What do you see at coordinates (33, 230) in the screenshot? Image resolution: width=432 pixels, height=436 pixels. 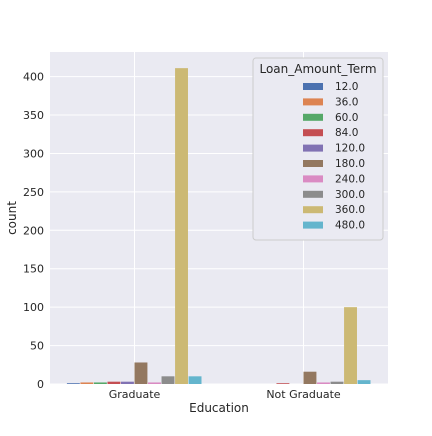 I see `y-tick-label: 200` at bounding box center [33, 230].